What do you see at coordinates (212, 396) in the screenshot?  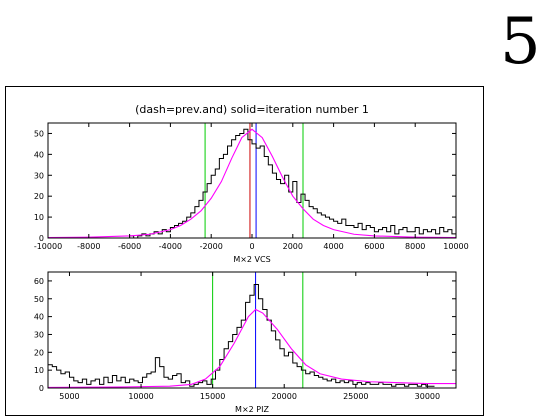 I see `x-tick-label: 15000` at bounding box center [212, 396].